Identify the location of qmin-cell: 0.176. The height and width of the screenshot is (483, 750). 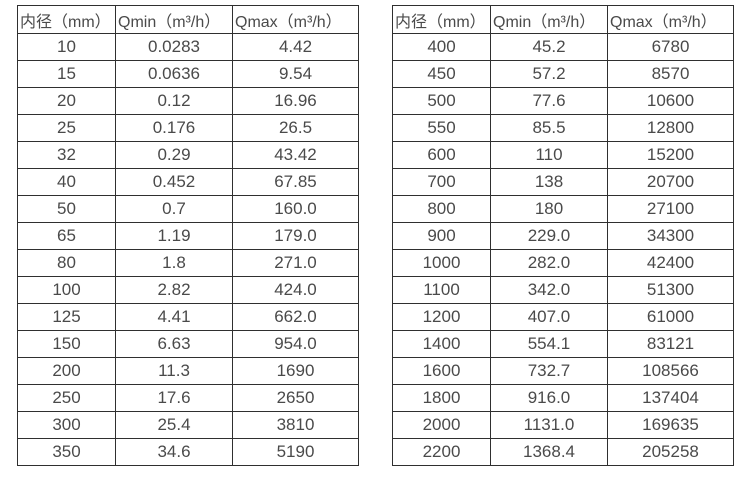
(174, 128).